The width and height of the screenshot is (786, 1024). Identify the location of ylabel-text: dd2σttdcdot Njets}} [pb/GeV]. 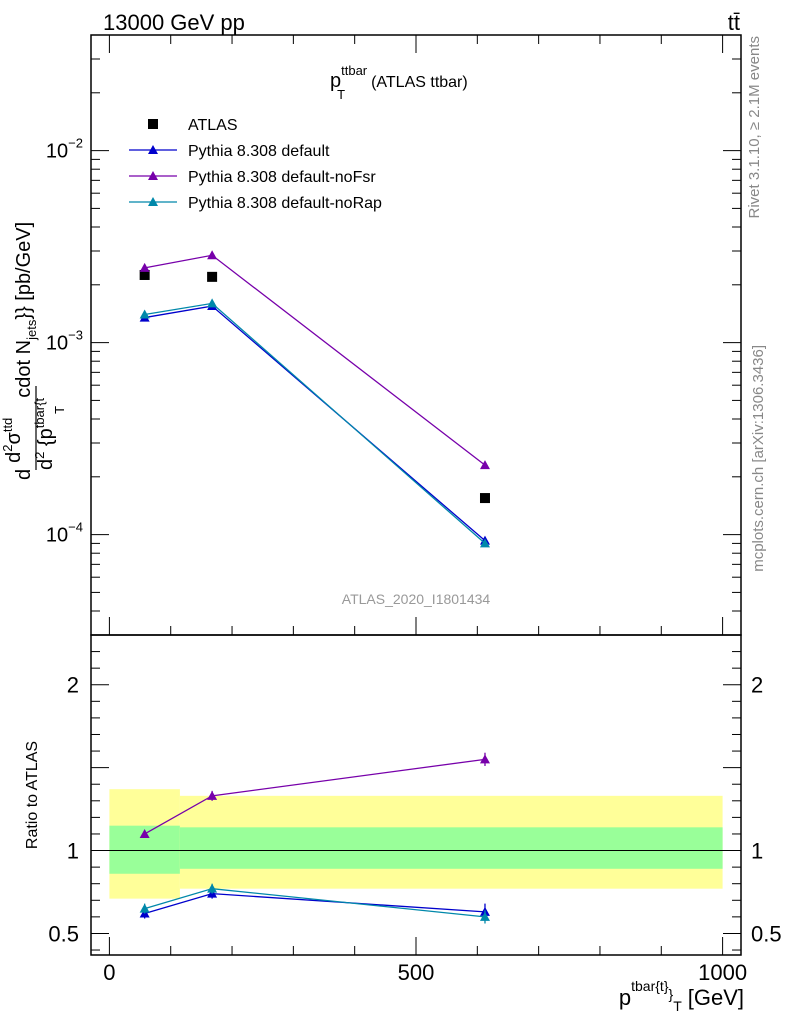
(19, 351).